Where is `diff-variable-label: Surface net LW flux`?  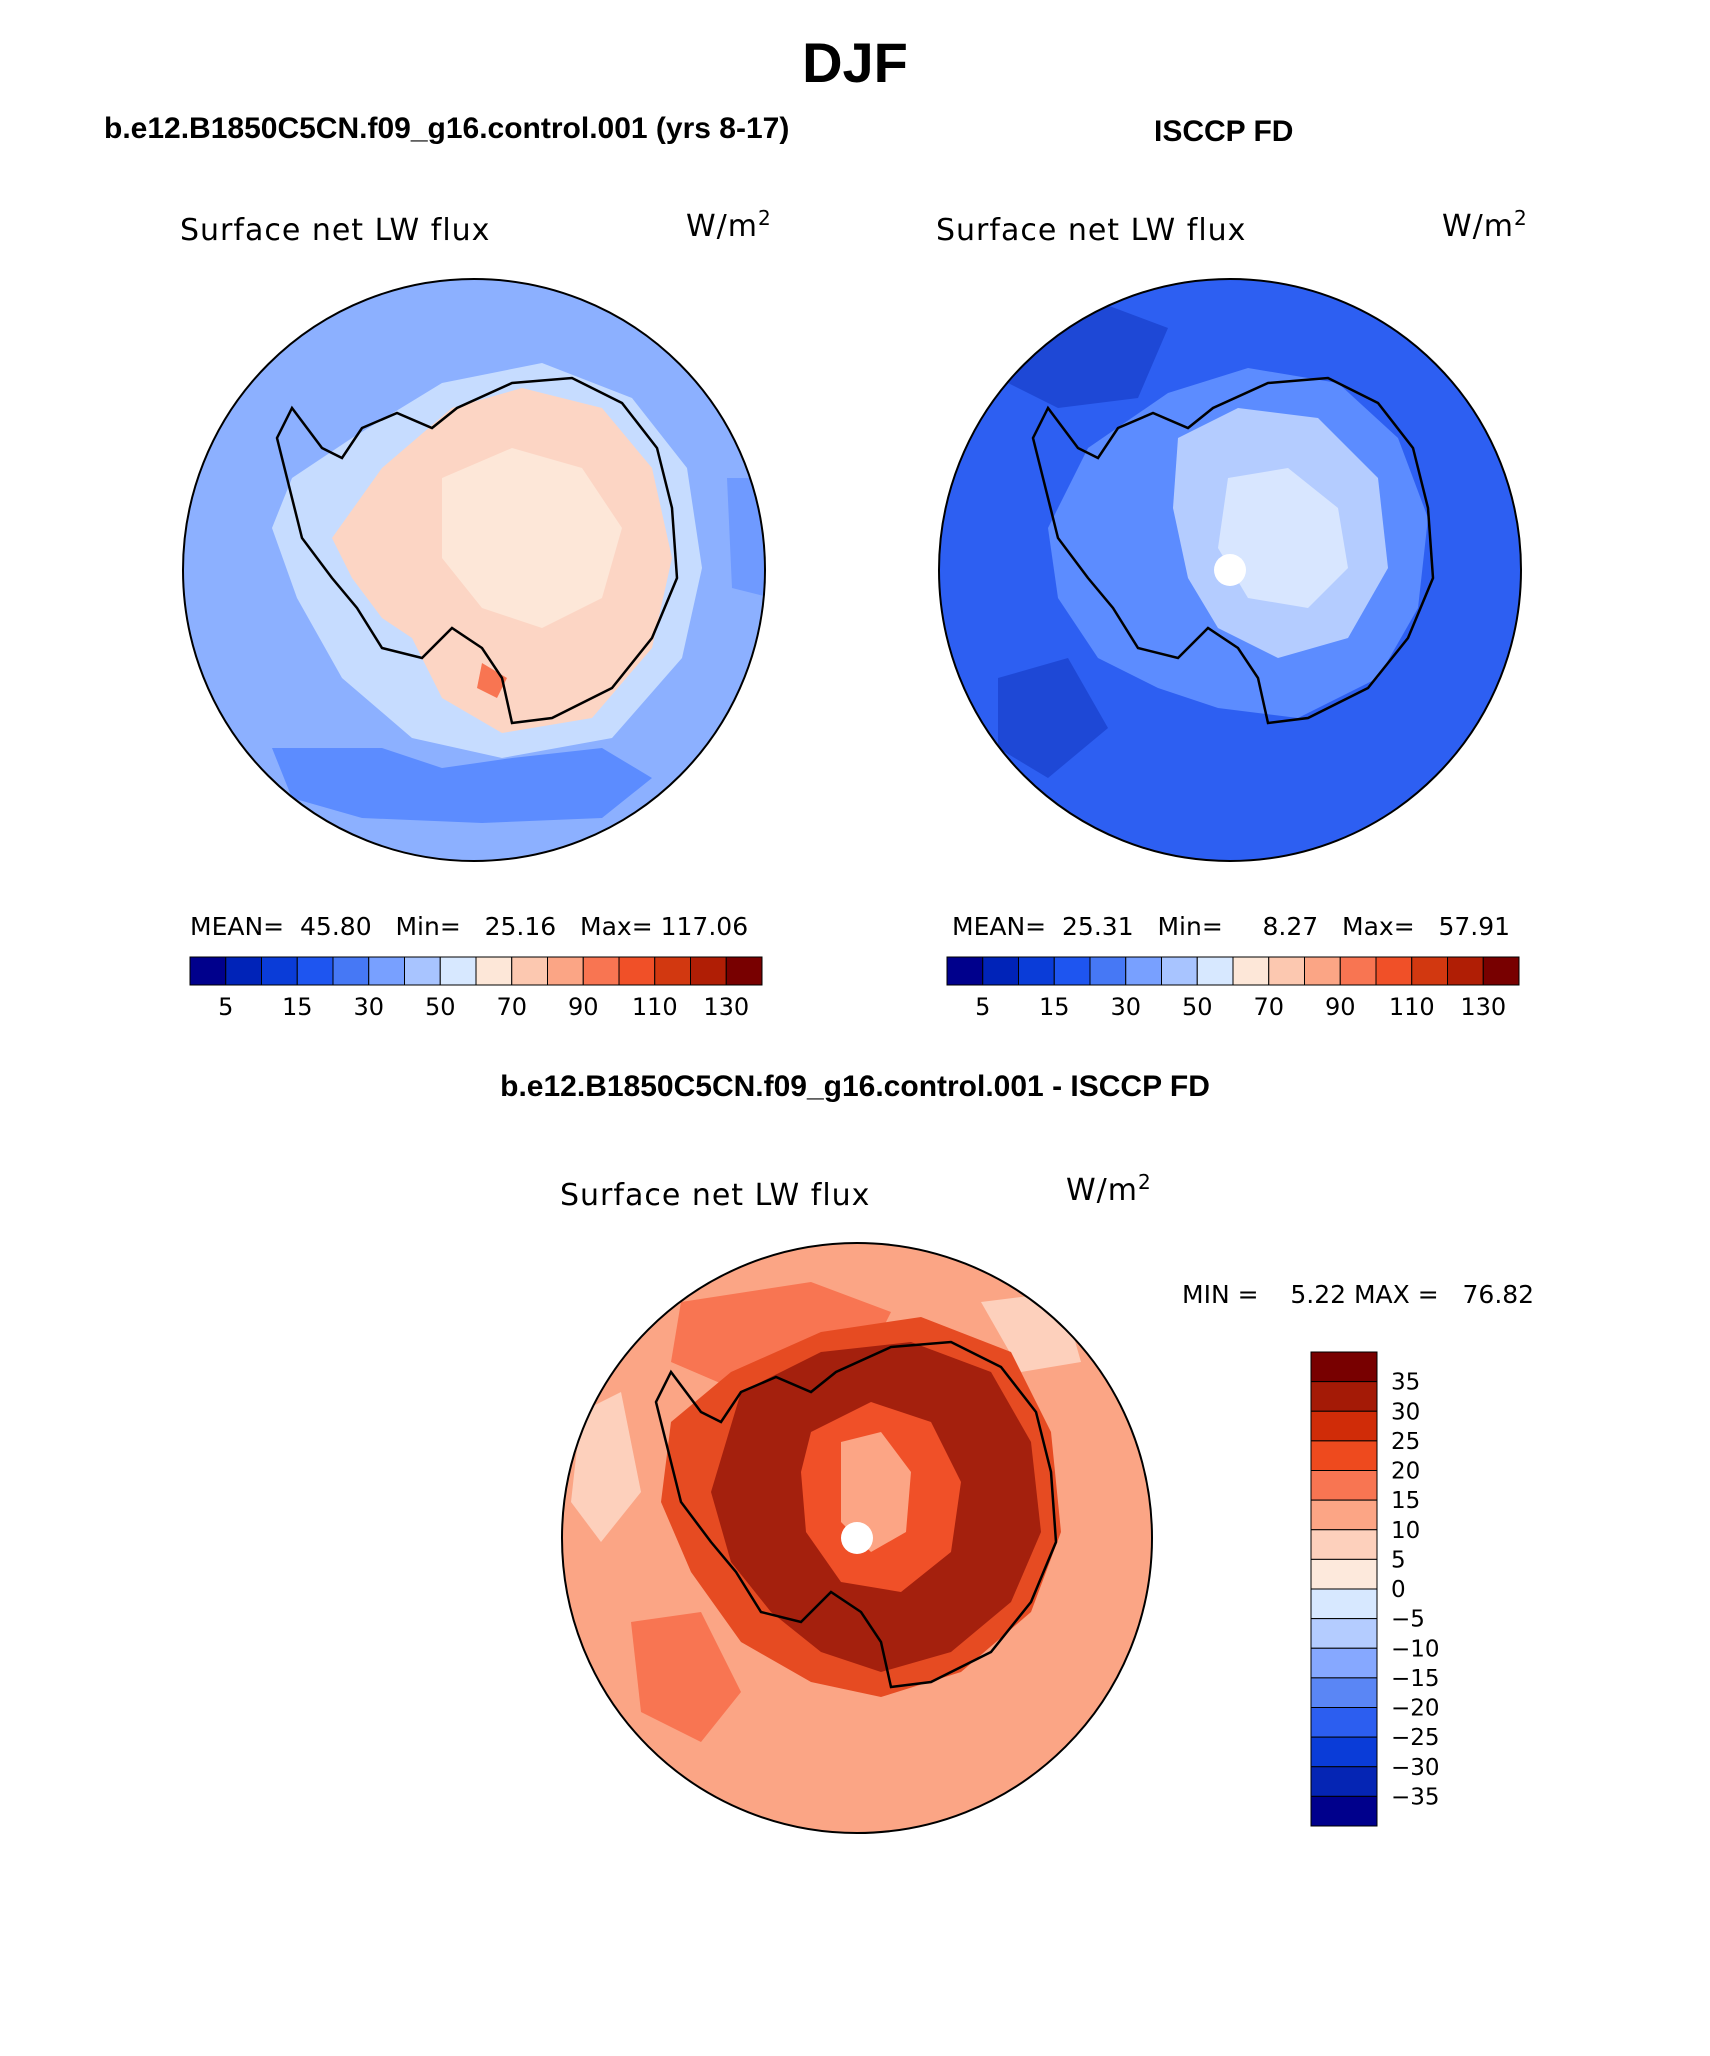 diff-variable-label: Surface net LW flux is located at coordinates (715, 1195).